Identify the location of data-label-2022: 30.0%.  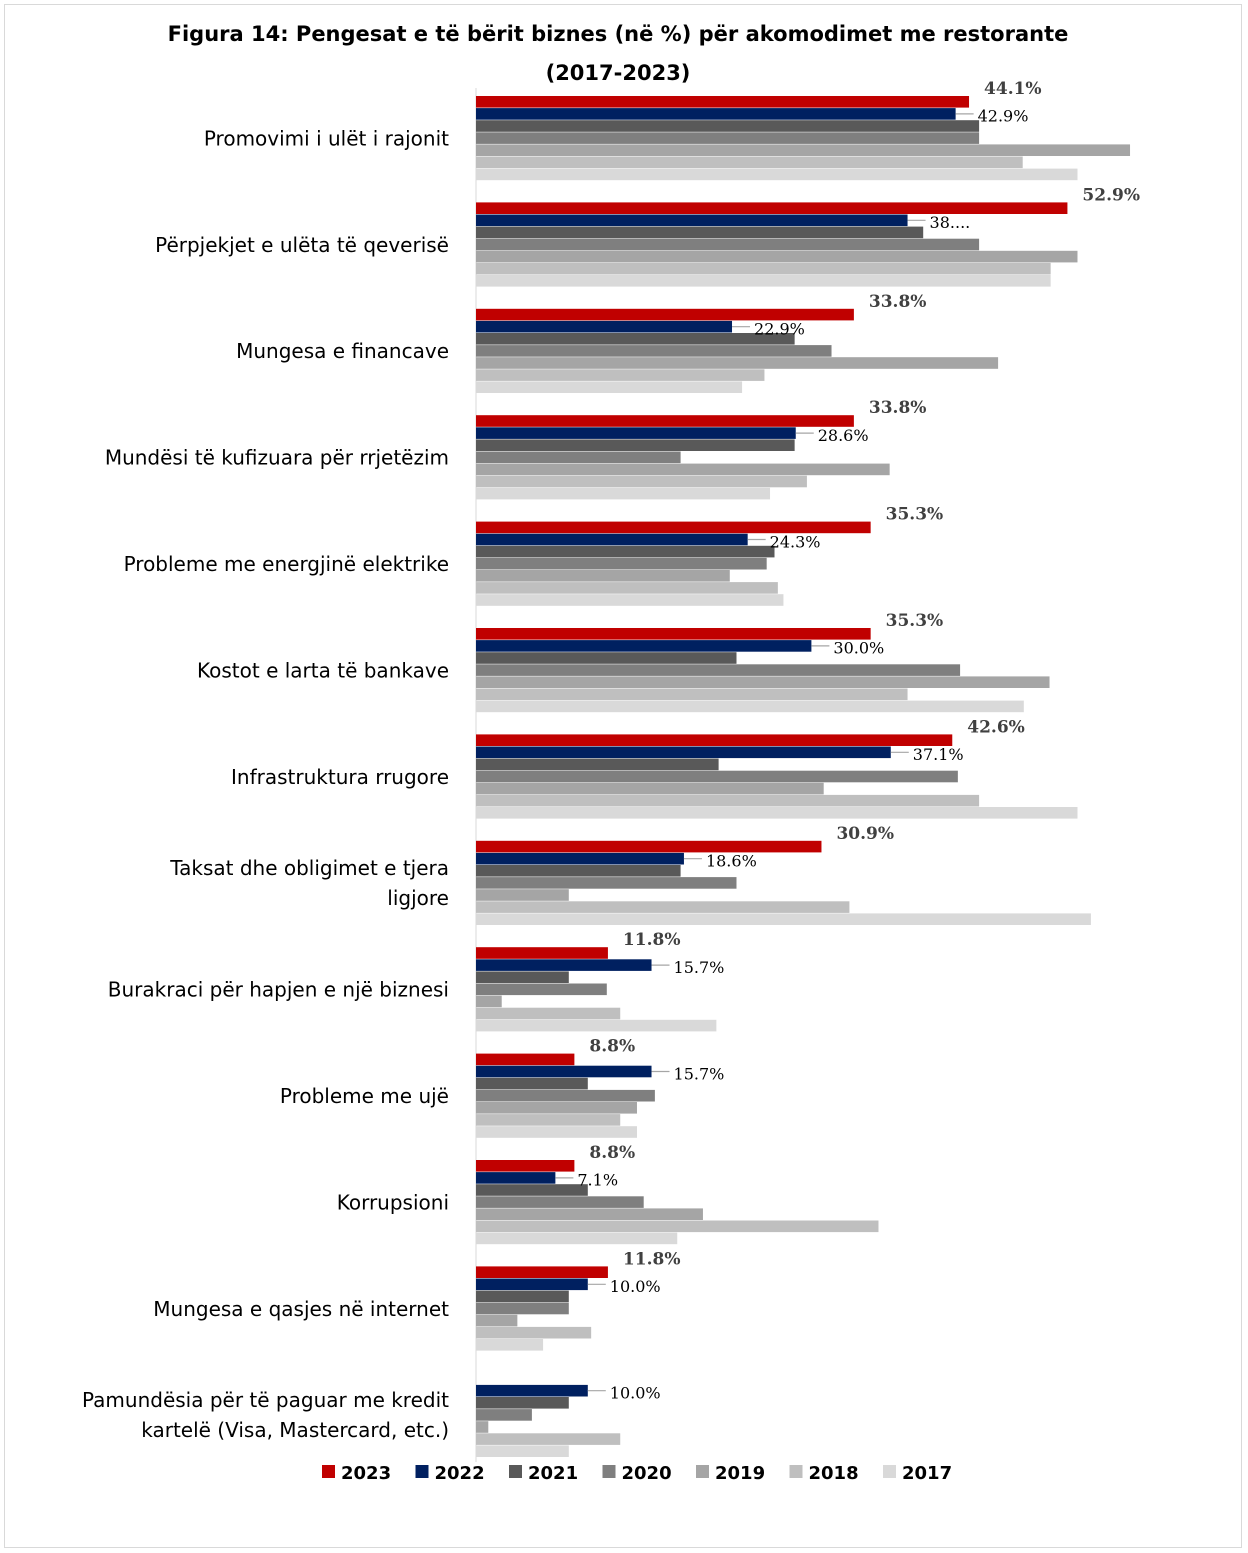
(858, 648).